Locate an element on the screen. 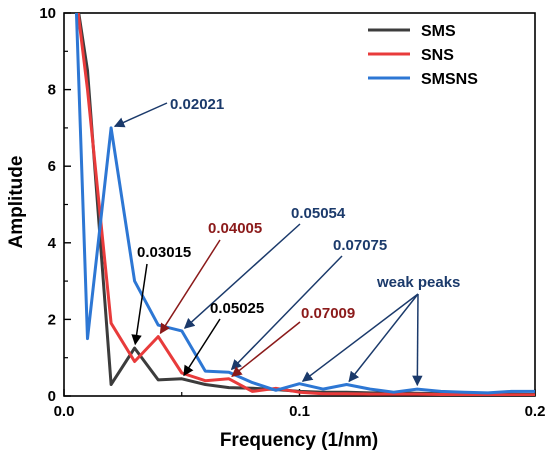  annotation-label: weak peaks is located at coordinates (418, 282).